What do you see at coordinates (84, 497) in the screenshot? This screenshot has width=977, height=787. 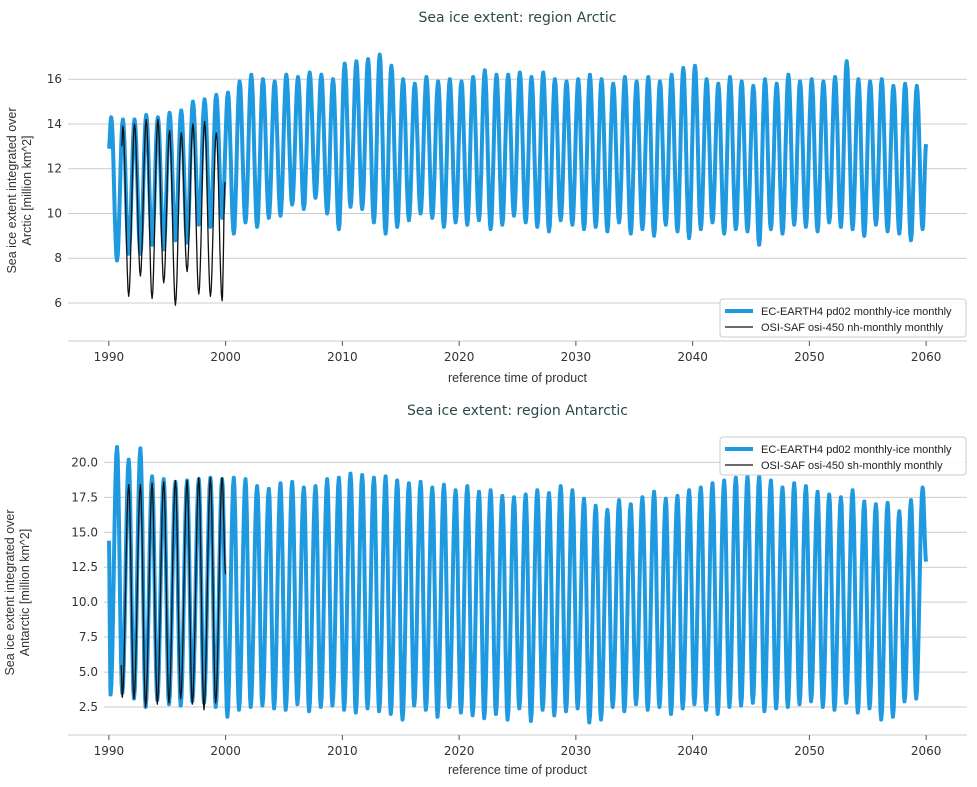 I see `y-tick-label: 17.5` at bounding box center [84, 497].